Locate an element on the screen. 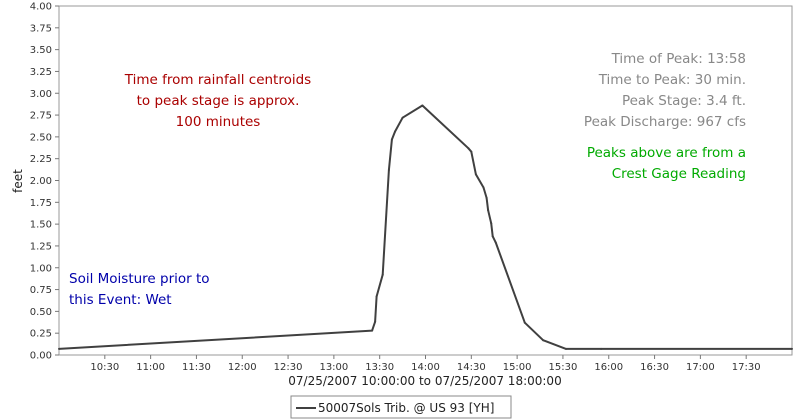  legend: 50007Sols Trib. @ US 93 [YH] is located at coordinates (401, 407).